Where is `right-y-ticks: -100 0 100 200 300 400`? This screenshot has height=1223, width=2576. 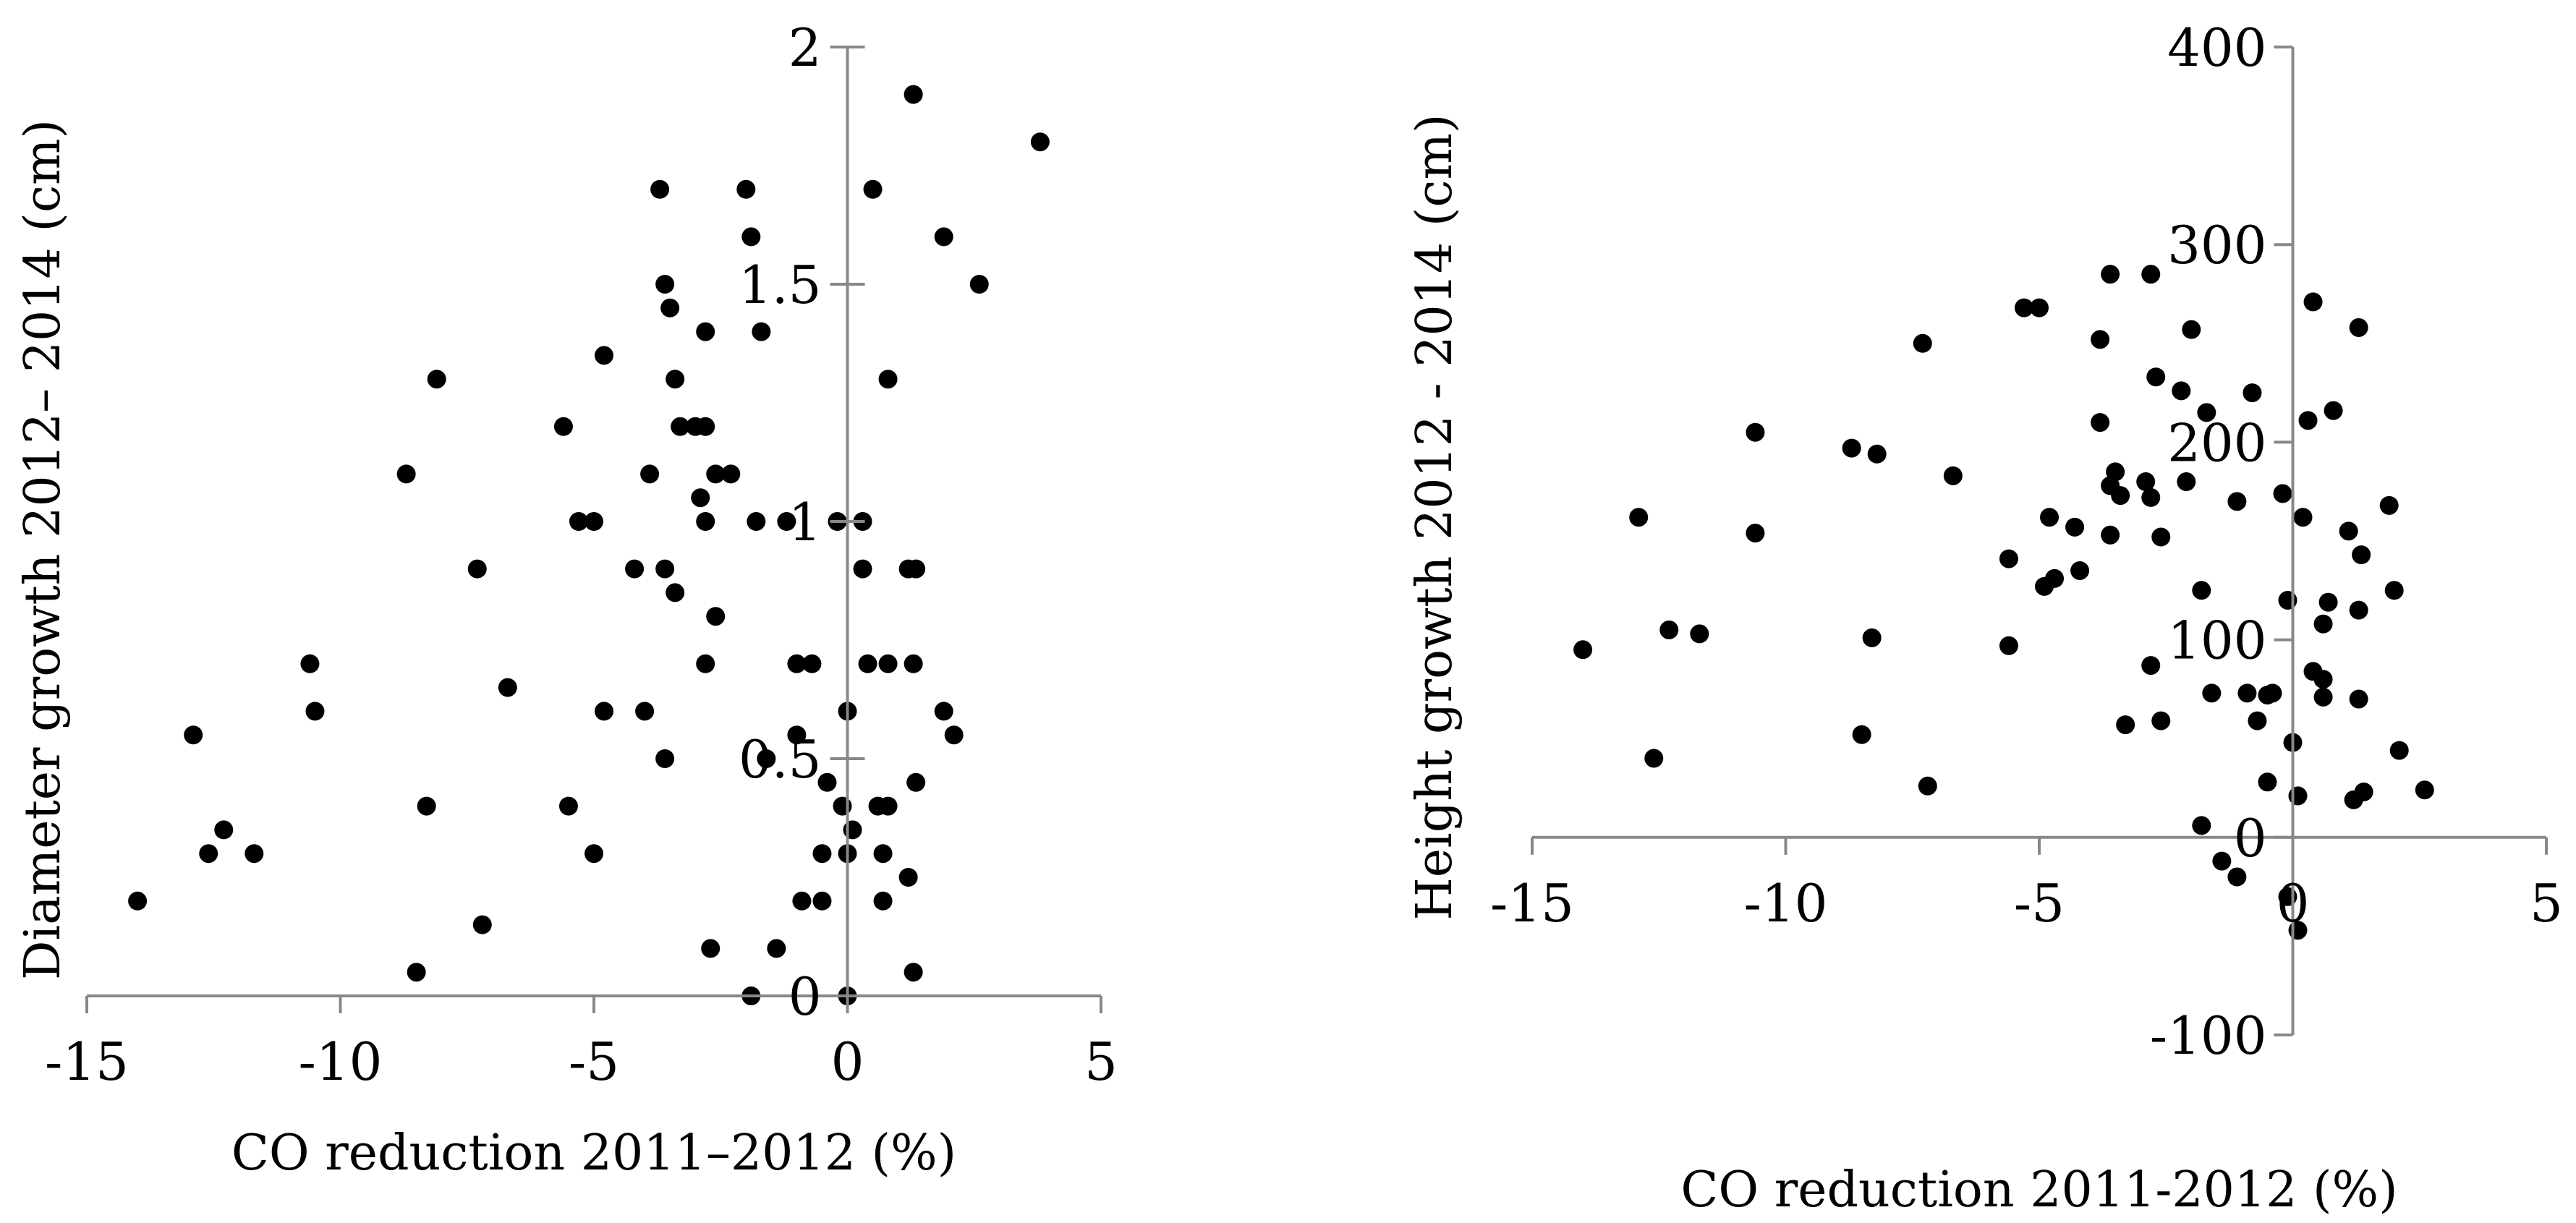 right-y-ticks: -100 0 100 200 300 400 is located at coordinates (2221, 541).